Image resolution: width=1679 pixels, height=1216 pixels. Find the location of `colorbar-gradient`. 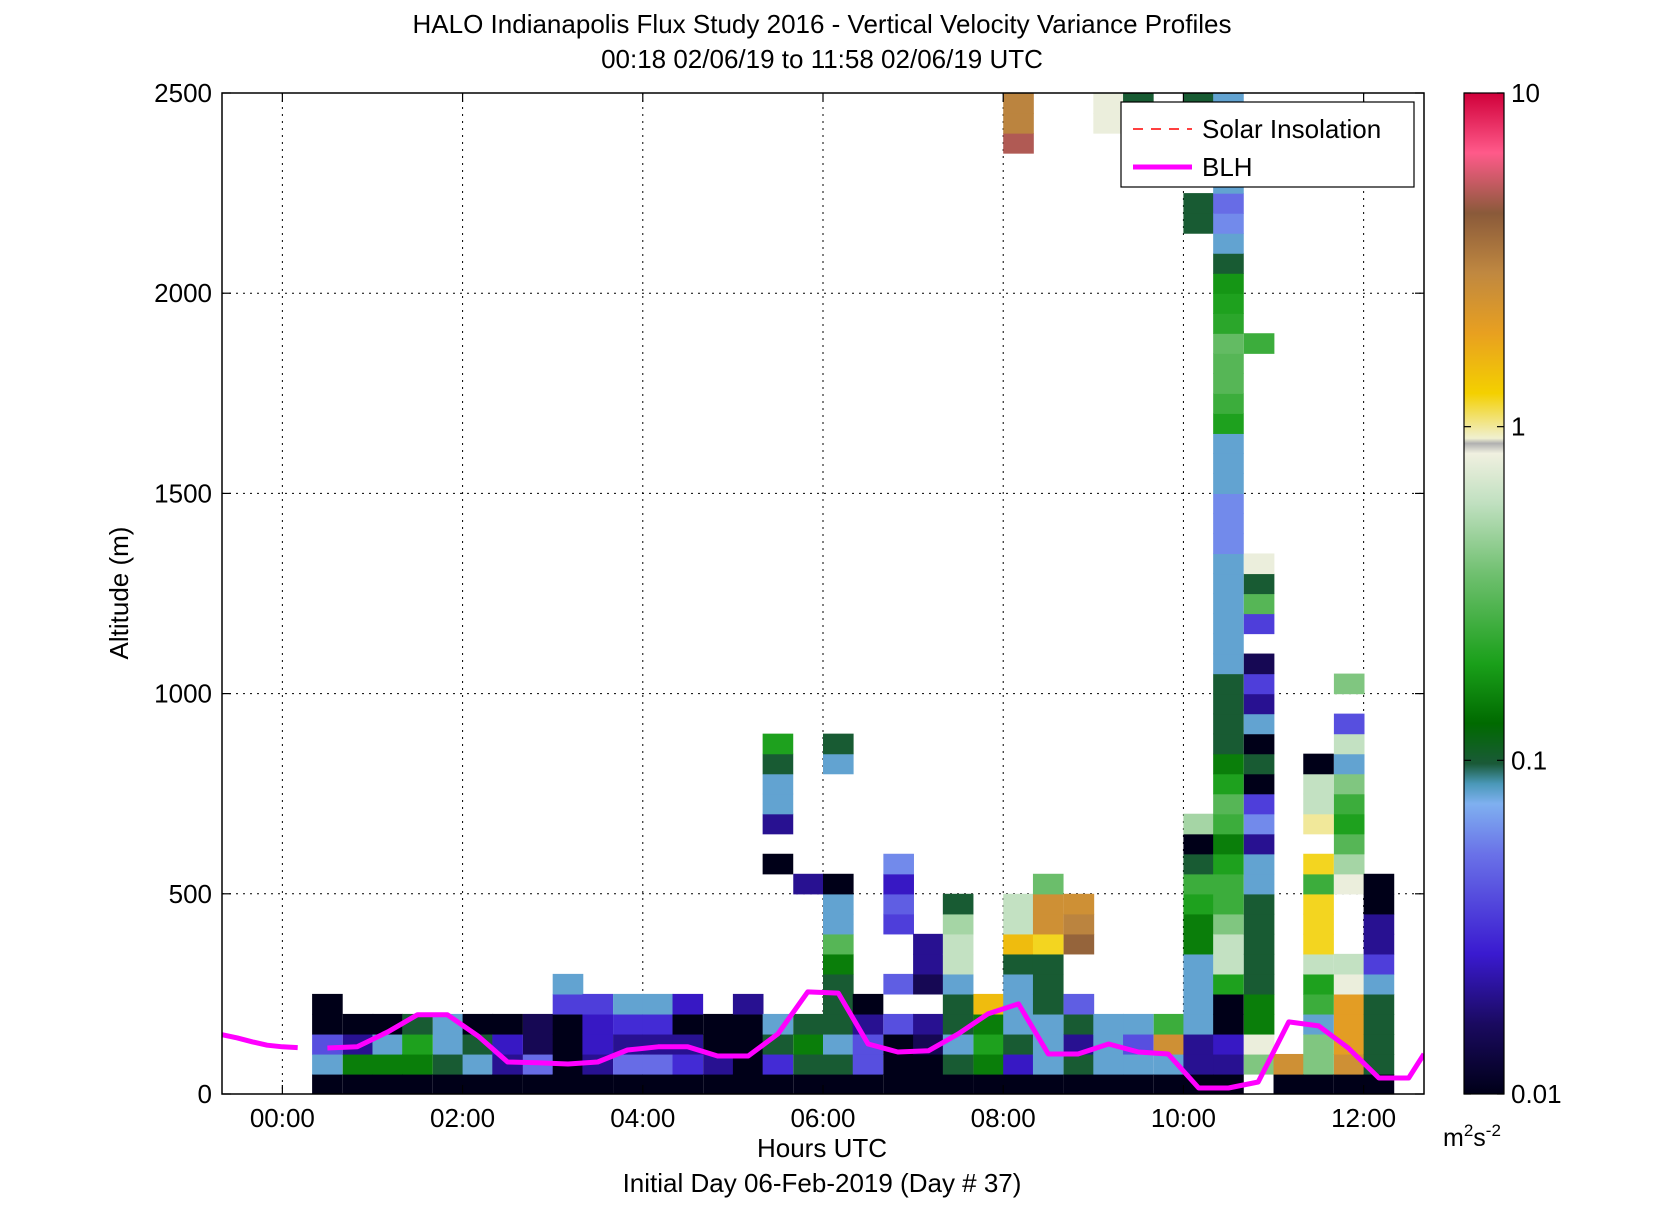

colorbar-gradient is located at coordinates (1484, 593).